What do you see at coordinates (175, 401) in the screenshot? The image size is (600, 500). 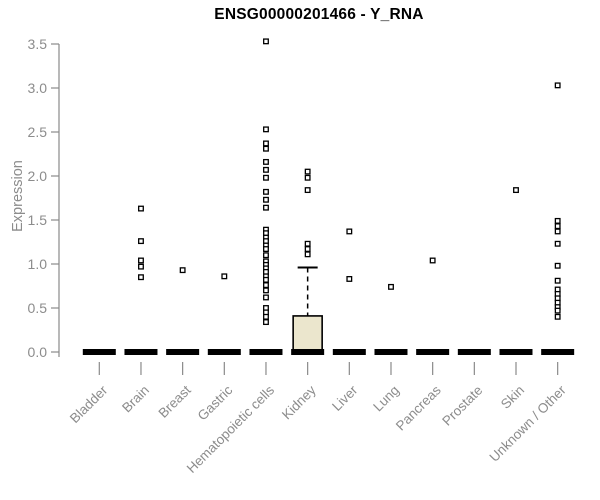 I see `x-tick-label: Breast` at bounding box center [175, 401].